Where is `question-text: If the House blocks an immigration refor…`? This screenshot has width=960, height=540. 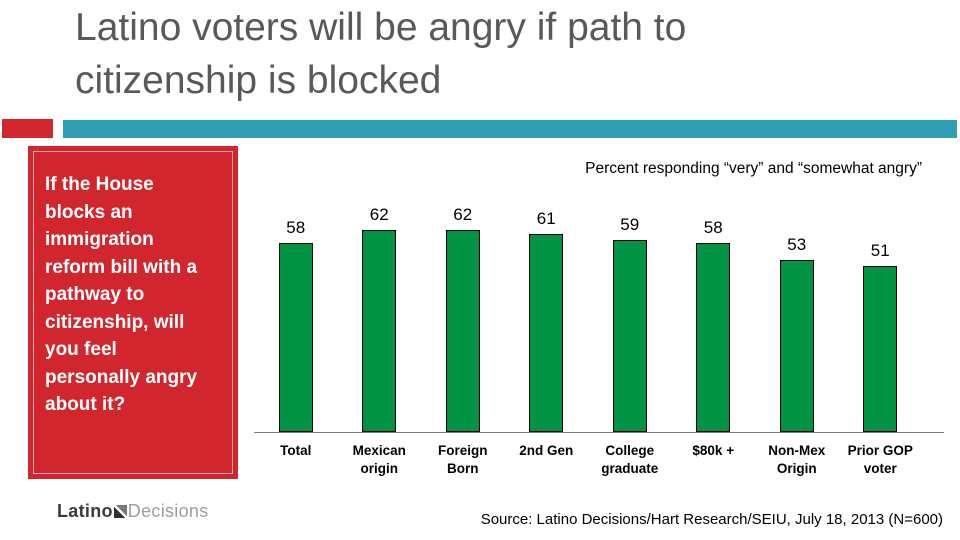
question-text: If the House blocks an immigration refor… is located at coordinates (121, 294).